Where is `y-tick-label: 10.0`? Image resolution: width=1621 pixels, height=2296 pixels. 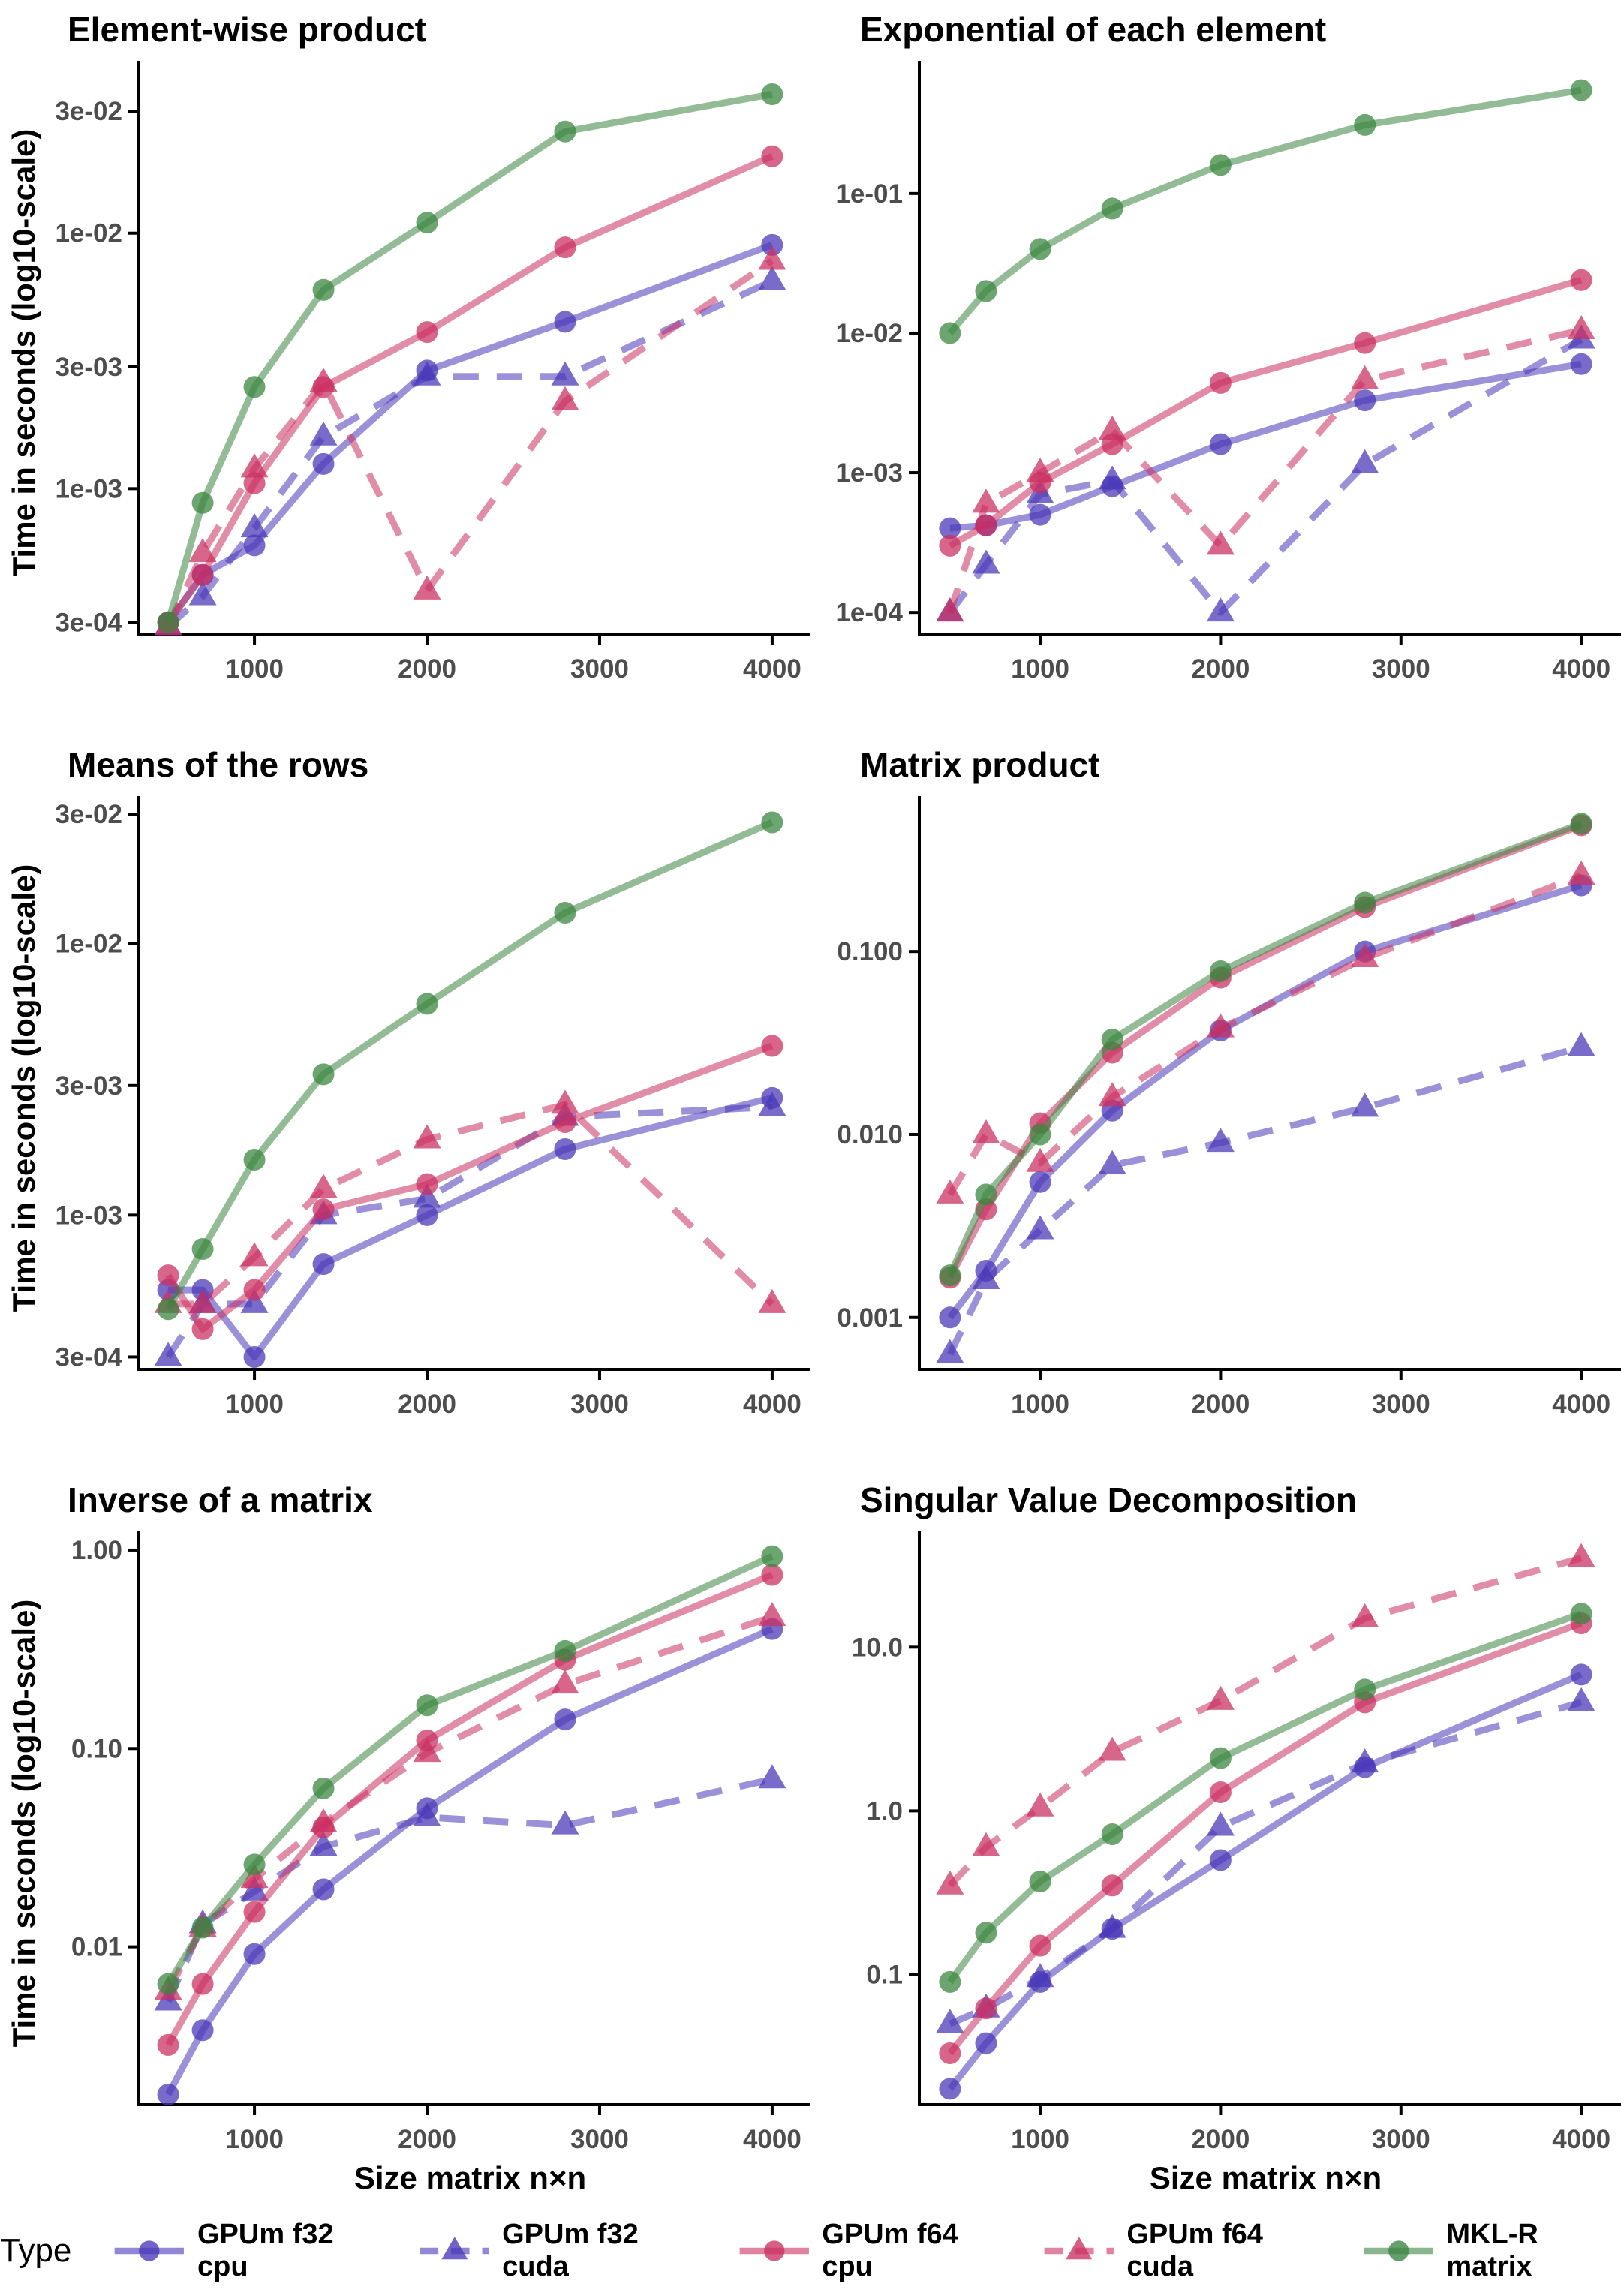
y-tick-label: 10.0 is located at coordinates (877, 1647).